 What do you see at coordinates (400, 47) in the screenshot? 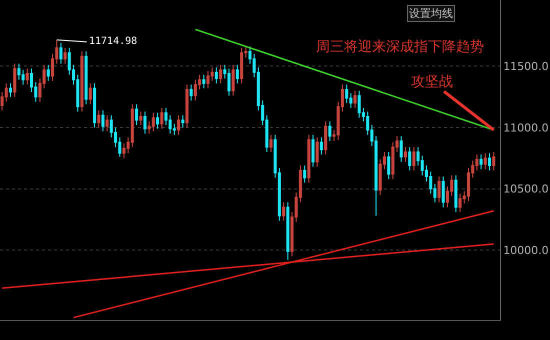
I see `annotation: 周三将迎来深成指下降趋势` at bounding box center [400, 47].